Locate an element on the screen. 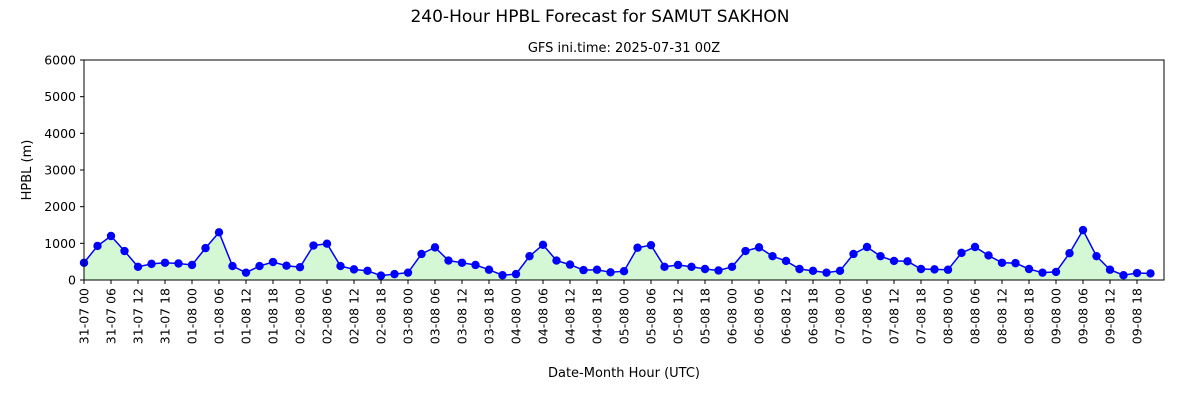 Image resolution: width=1200 pixels, height=400 pixels. x-tick-label: 02-08 18 is located at coordinates (381, 316).